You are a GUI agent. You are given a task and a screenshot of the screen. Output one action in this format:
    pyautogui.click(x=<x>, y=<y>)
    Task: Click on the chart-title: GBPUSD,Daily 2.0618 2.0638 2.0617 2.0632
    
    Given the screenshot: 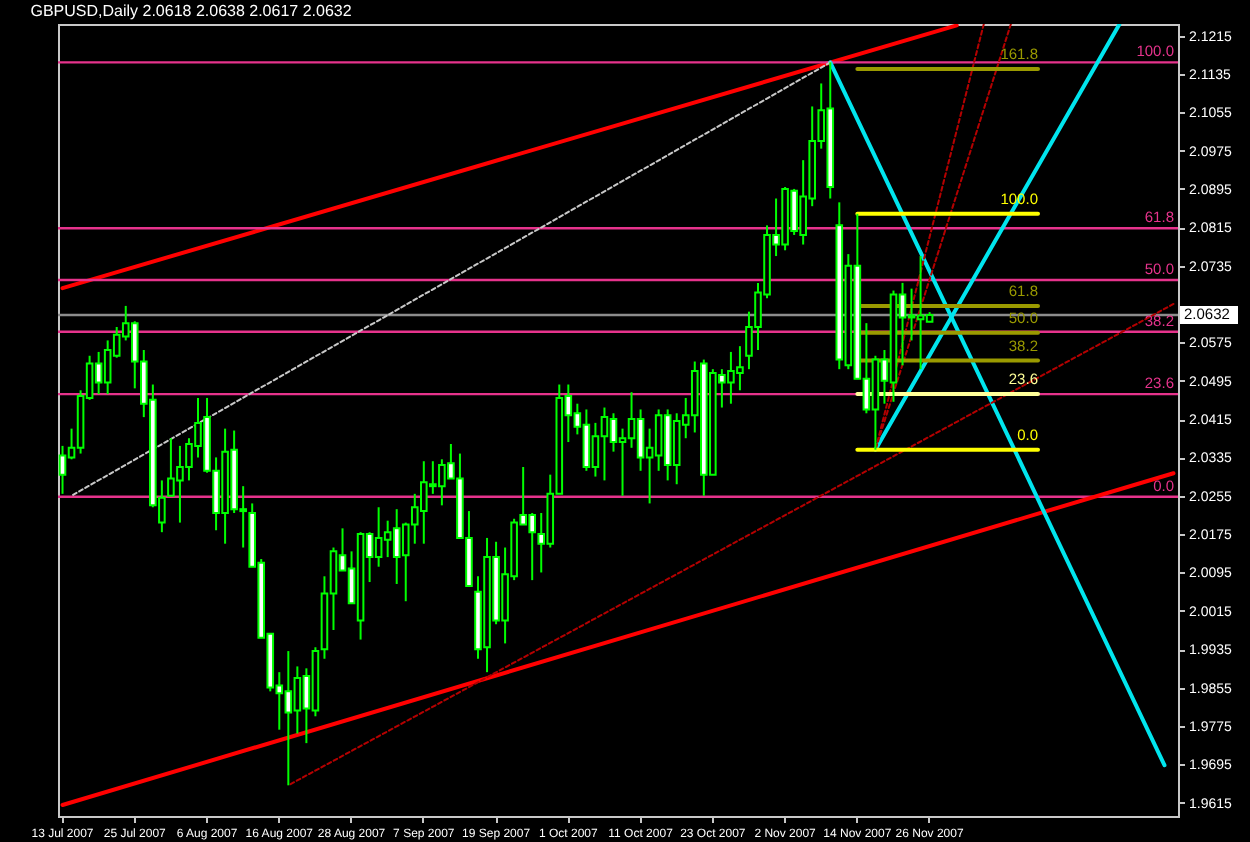 What is the action you would take?
    pyautogui.click(x=191, y=11)
    